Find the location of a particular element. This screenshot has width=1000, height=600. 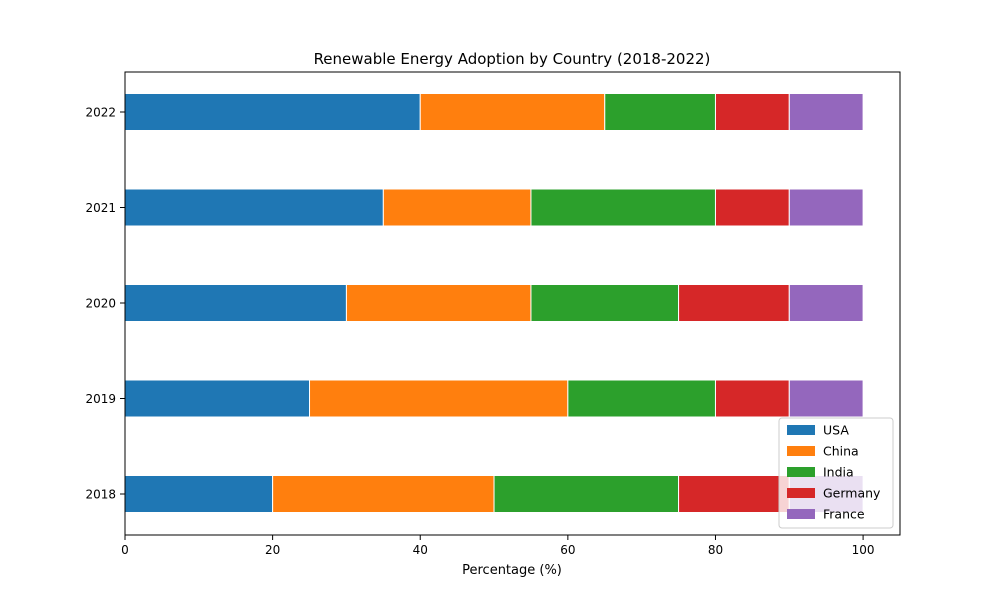

bar-usa-2021 is located at coordinates (254, 207).